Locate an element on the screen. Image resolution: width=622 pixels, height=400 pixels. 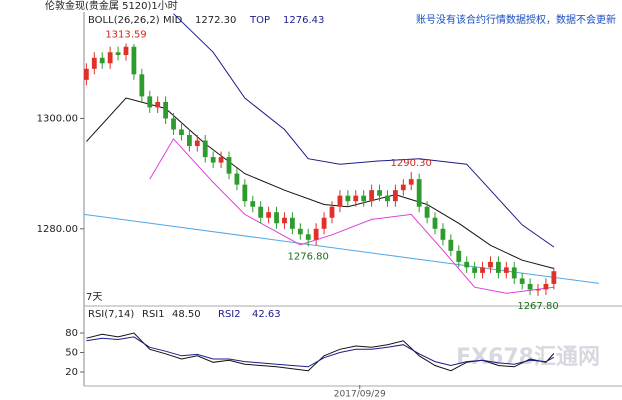
y-tick-label: 80 is located at coordinates (71, 333).